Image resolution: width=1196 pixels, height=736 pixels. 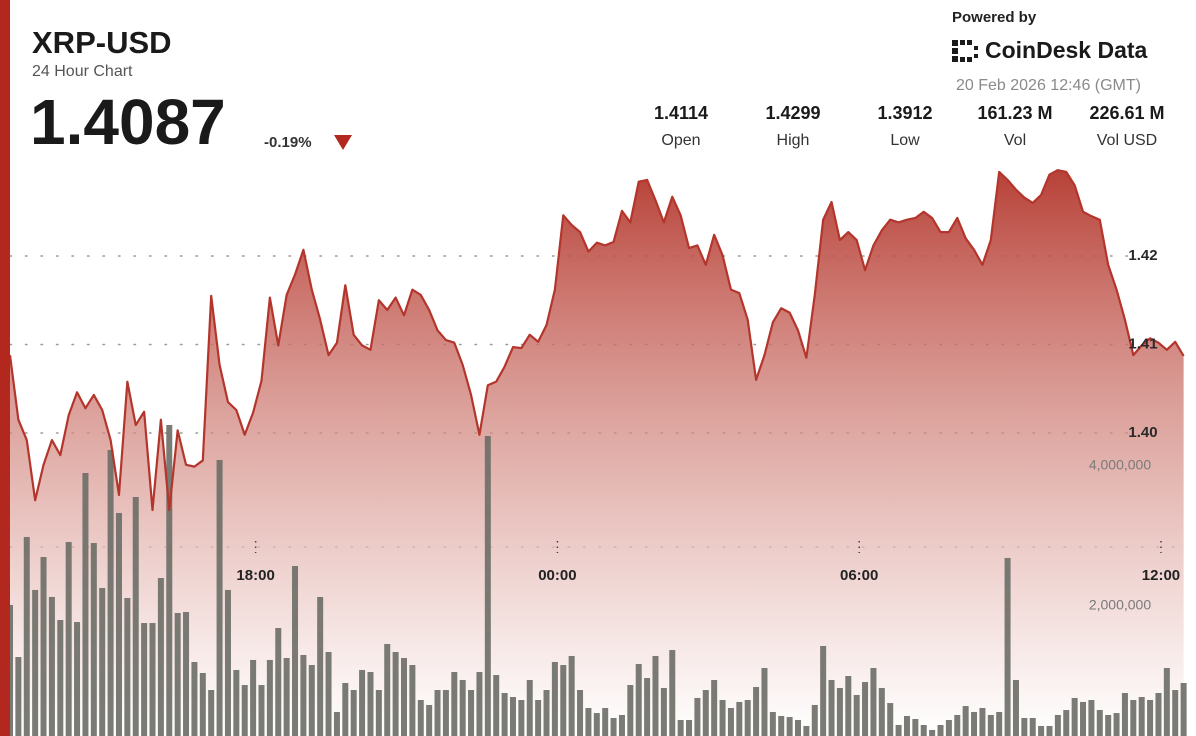 I want to click on x-tick-label: 06:00, so click(x=859, y=575).